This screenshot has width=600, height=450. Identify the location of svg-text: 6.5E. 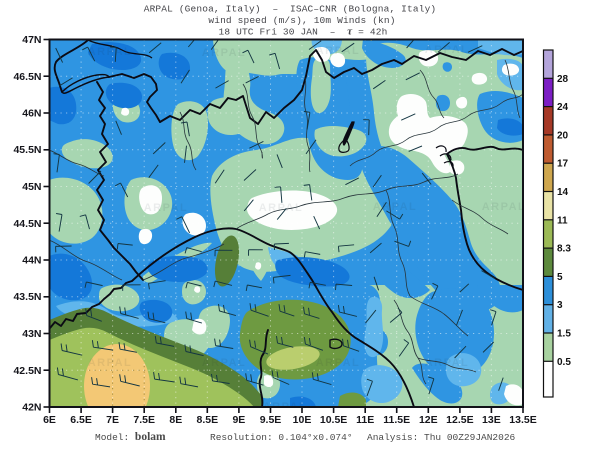
(81, 420).